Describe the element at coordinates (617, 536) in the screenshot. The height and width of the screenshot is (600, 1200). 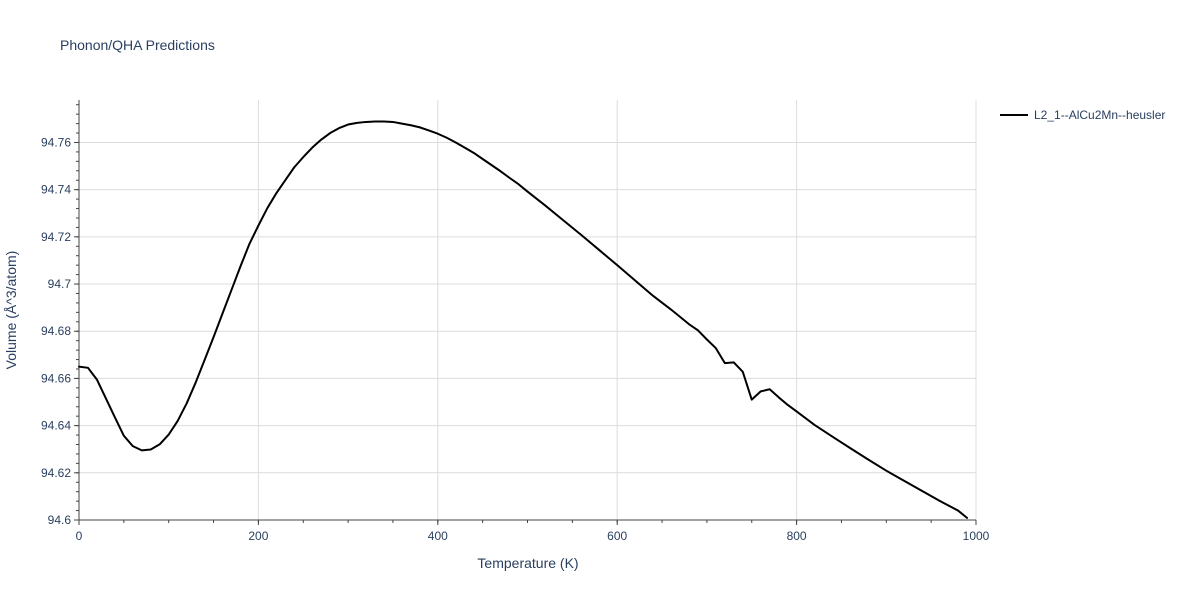
I see `x-tick-label: 600` at that location.